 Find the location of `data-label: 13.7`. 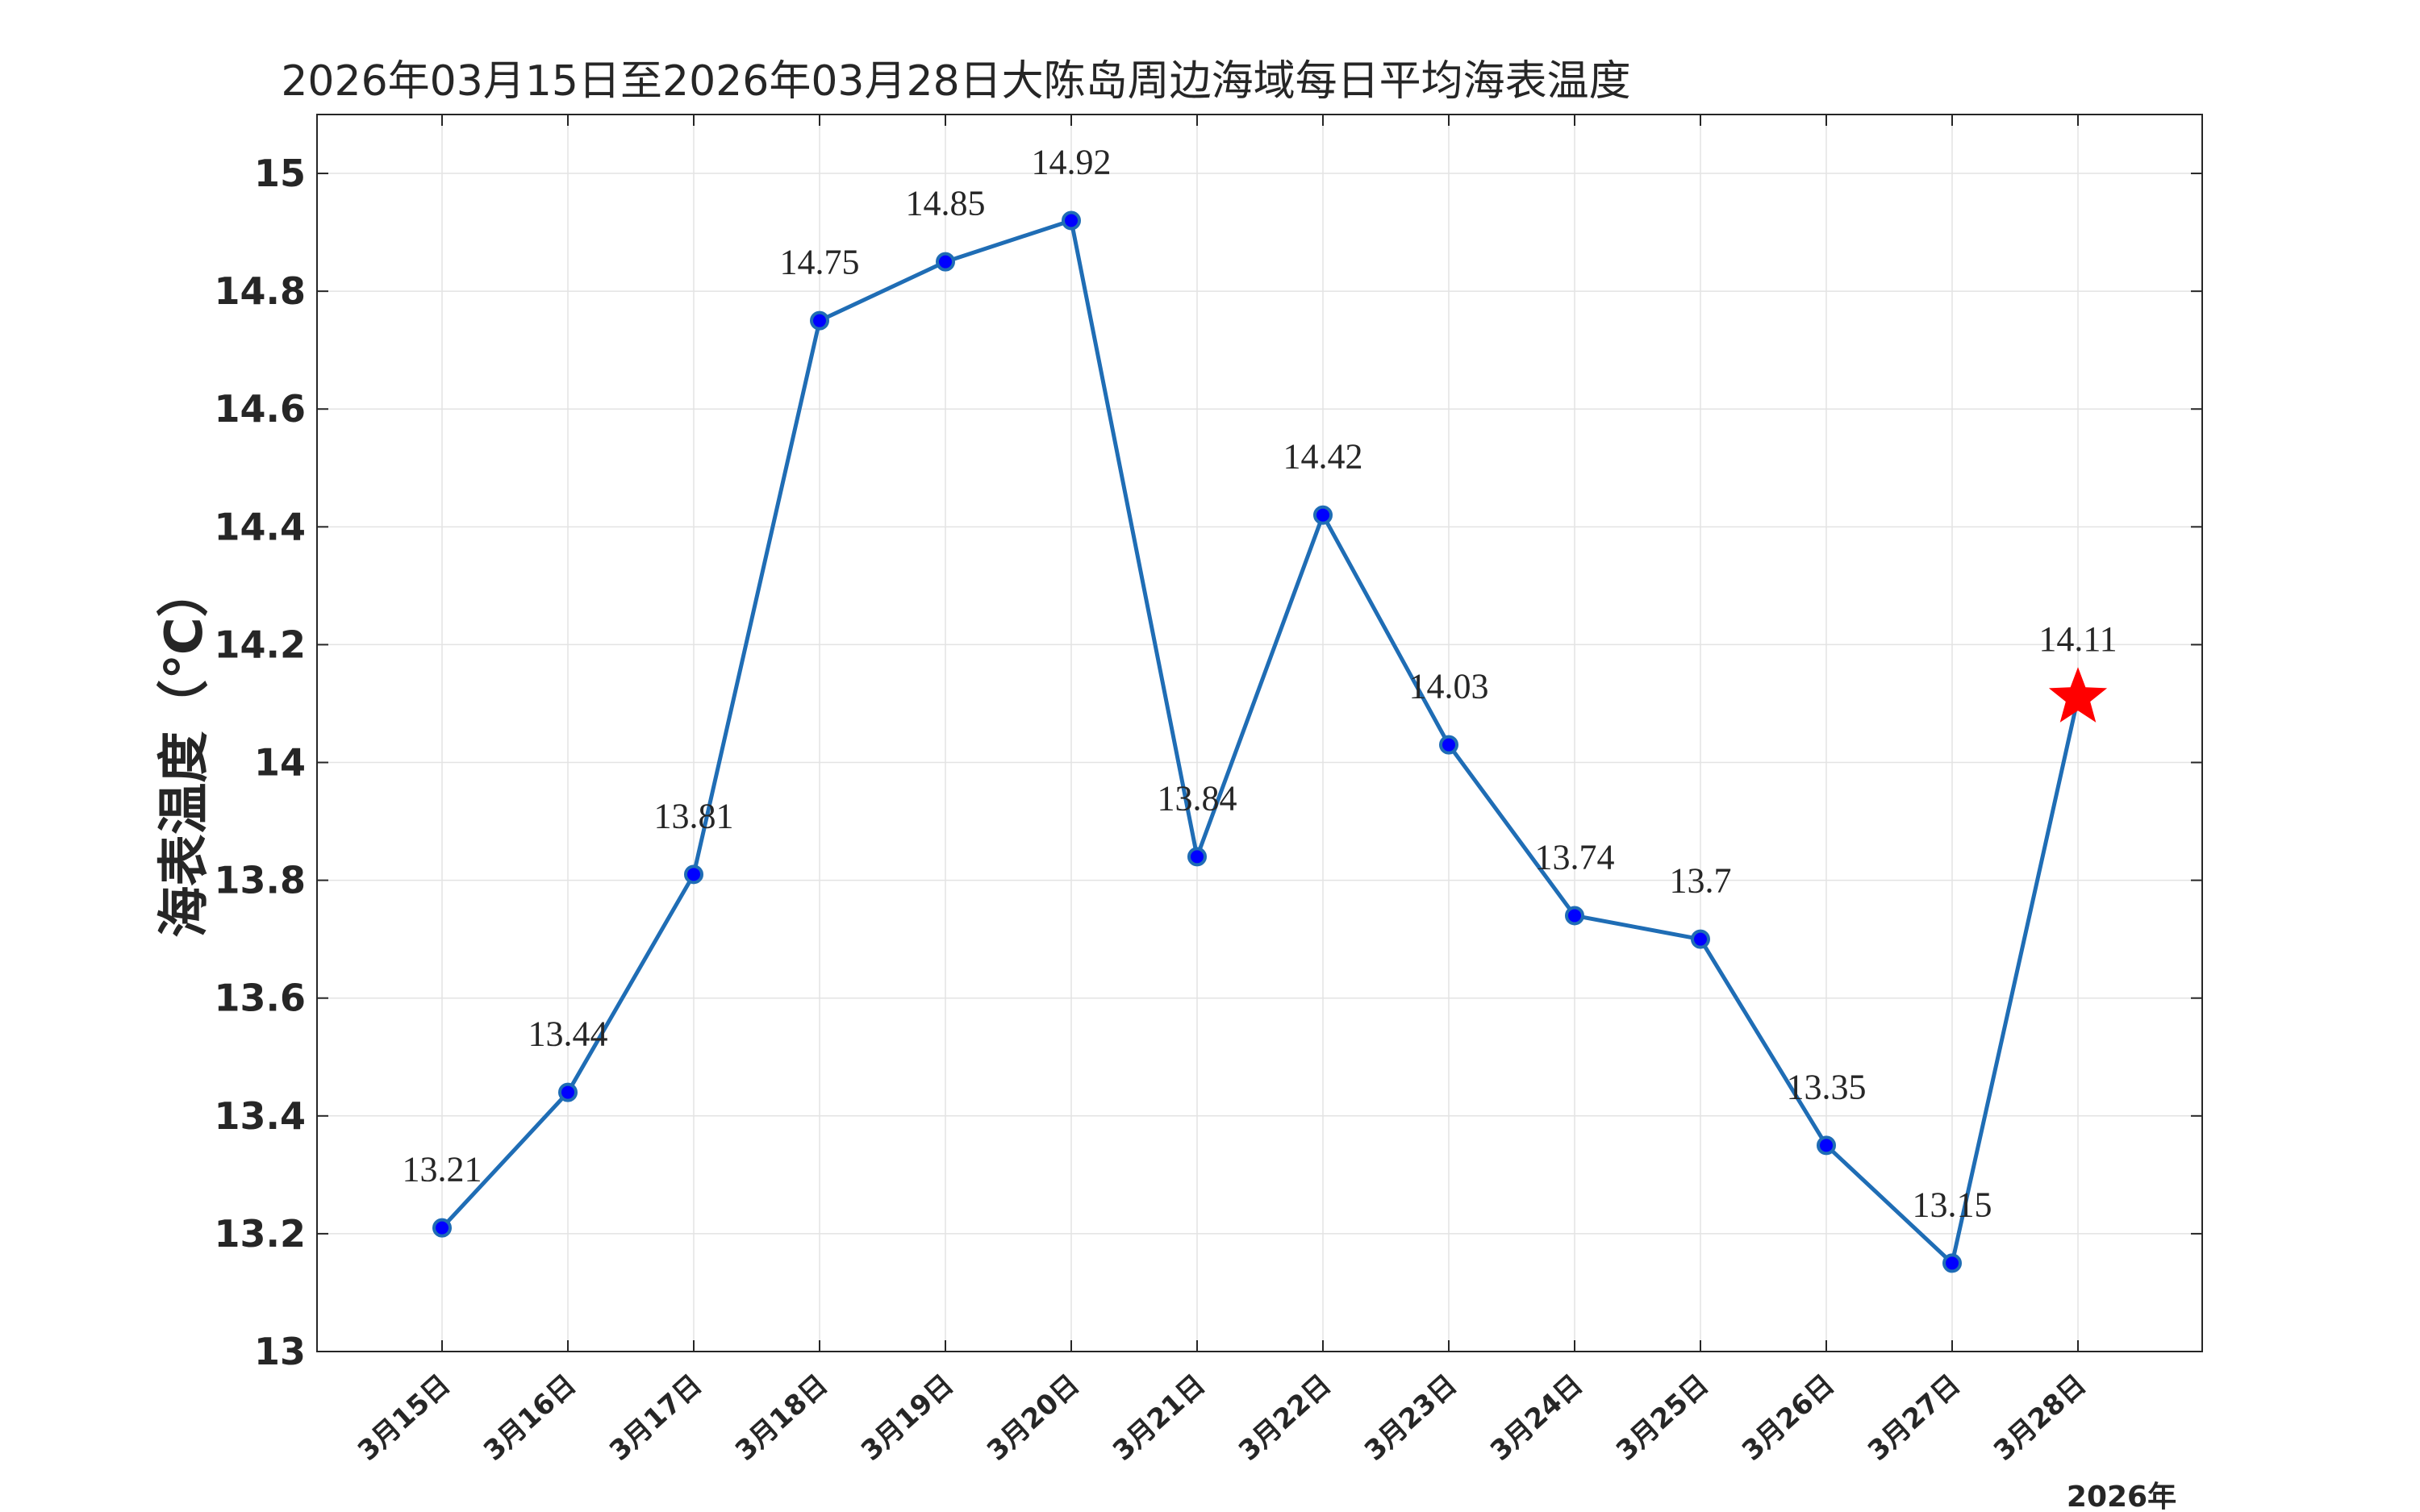

data-label: 13.7 is located at coordinates (1701, 881).